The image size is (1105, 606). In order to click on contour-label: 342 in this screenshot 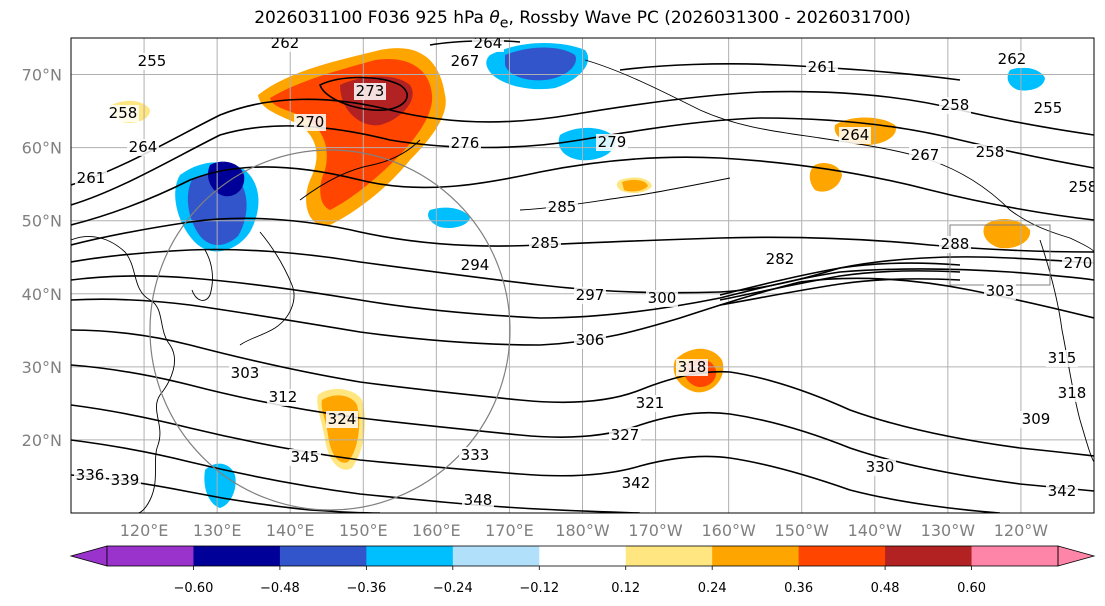, I will do `click(636, 483)`.